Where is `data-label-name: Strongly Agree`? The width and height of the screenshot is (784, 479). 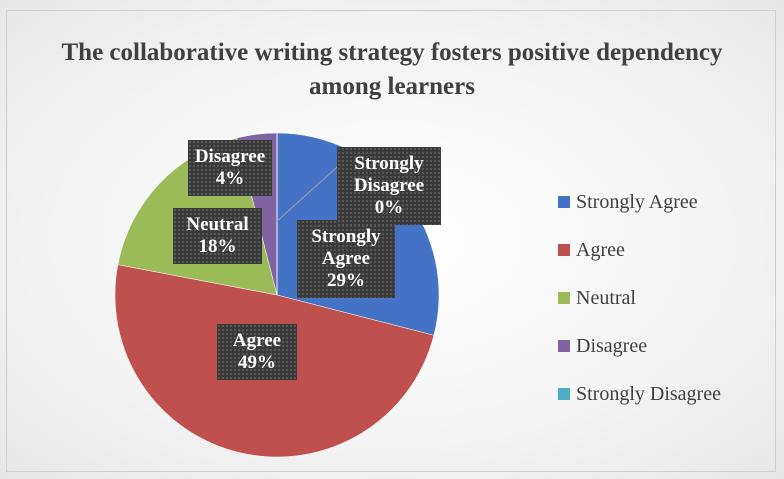
data-label-name: Strongly Agree is located at coordinates (346, 247).